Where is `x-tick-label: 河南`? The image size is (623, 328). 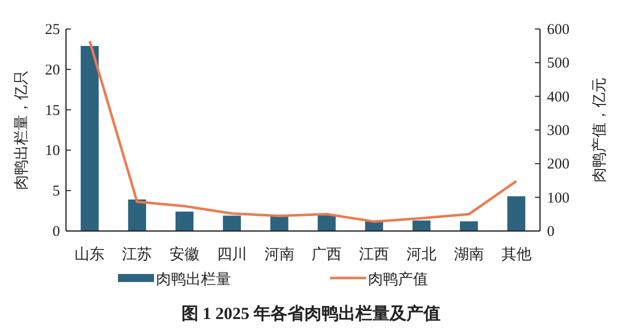
x-tick-label: 河南 is located at coordinates (279, 254).